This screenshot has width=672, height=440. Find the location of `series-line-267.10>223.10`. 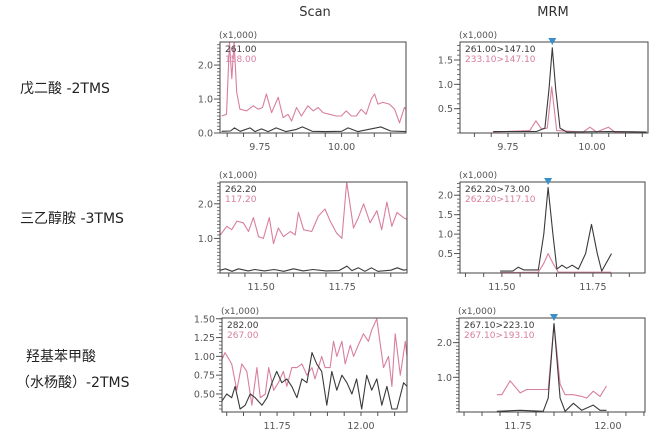

series-line-267.10>223.10 is located at coordinates (551, 367).